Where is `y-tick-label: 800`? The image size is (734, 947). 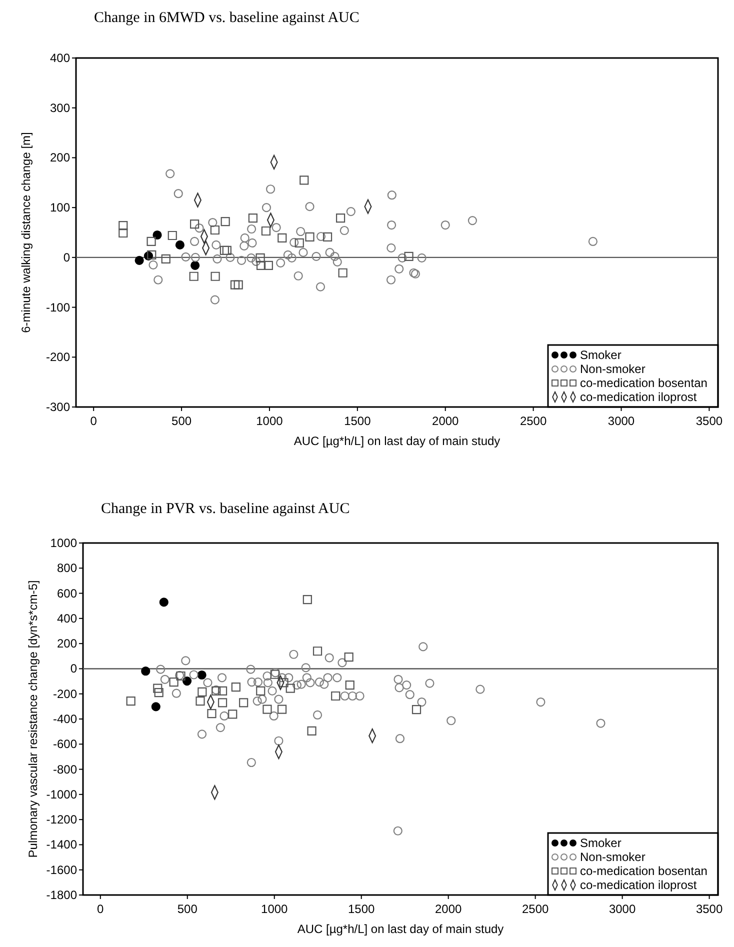 y-tick-label: 800 is located at coordinates (67, 568).